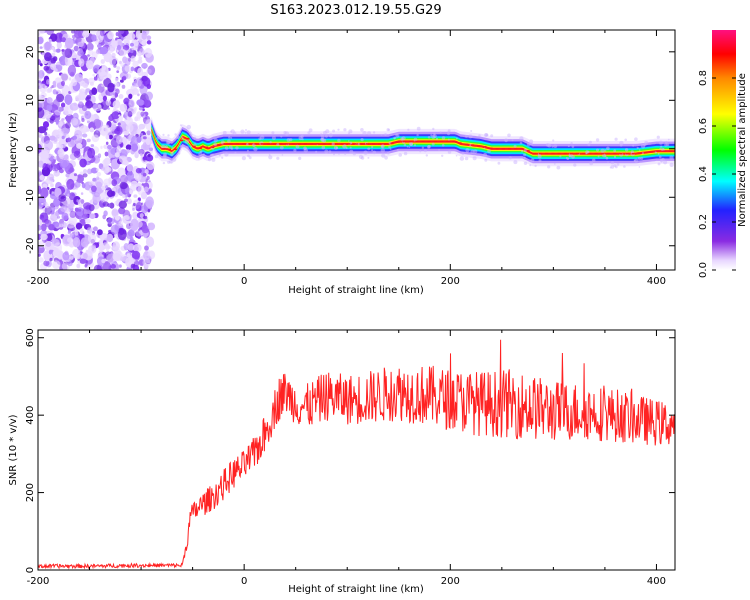 Image resolution: width=750 pixels, height=600 pixels. Describe the element at coordinates (717, 174) in the screenshot. I see `colorbar-ticks: 0.0 0.2 0.4 0.6 0.8` at that location.